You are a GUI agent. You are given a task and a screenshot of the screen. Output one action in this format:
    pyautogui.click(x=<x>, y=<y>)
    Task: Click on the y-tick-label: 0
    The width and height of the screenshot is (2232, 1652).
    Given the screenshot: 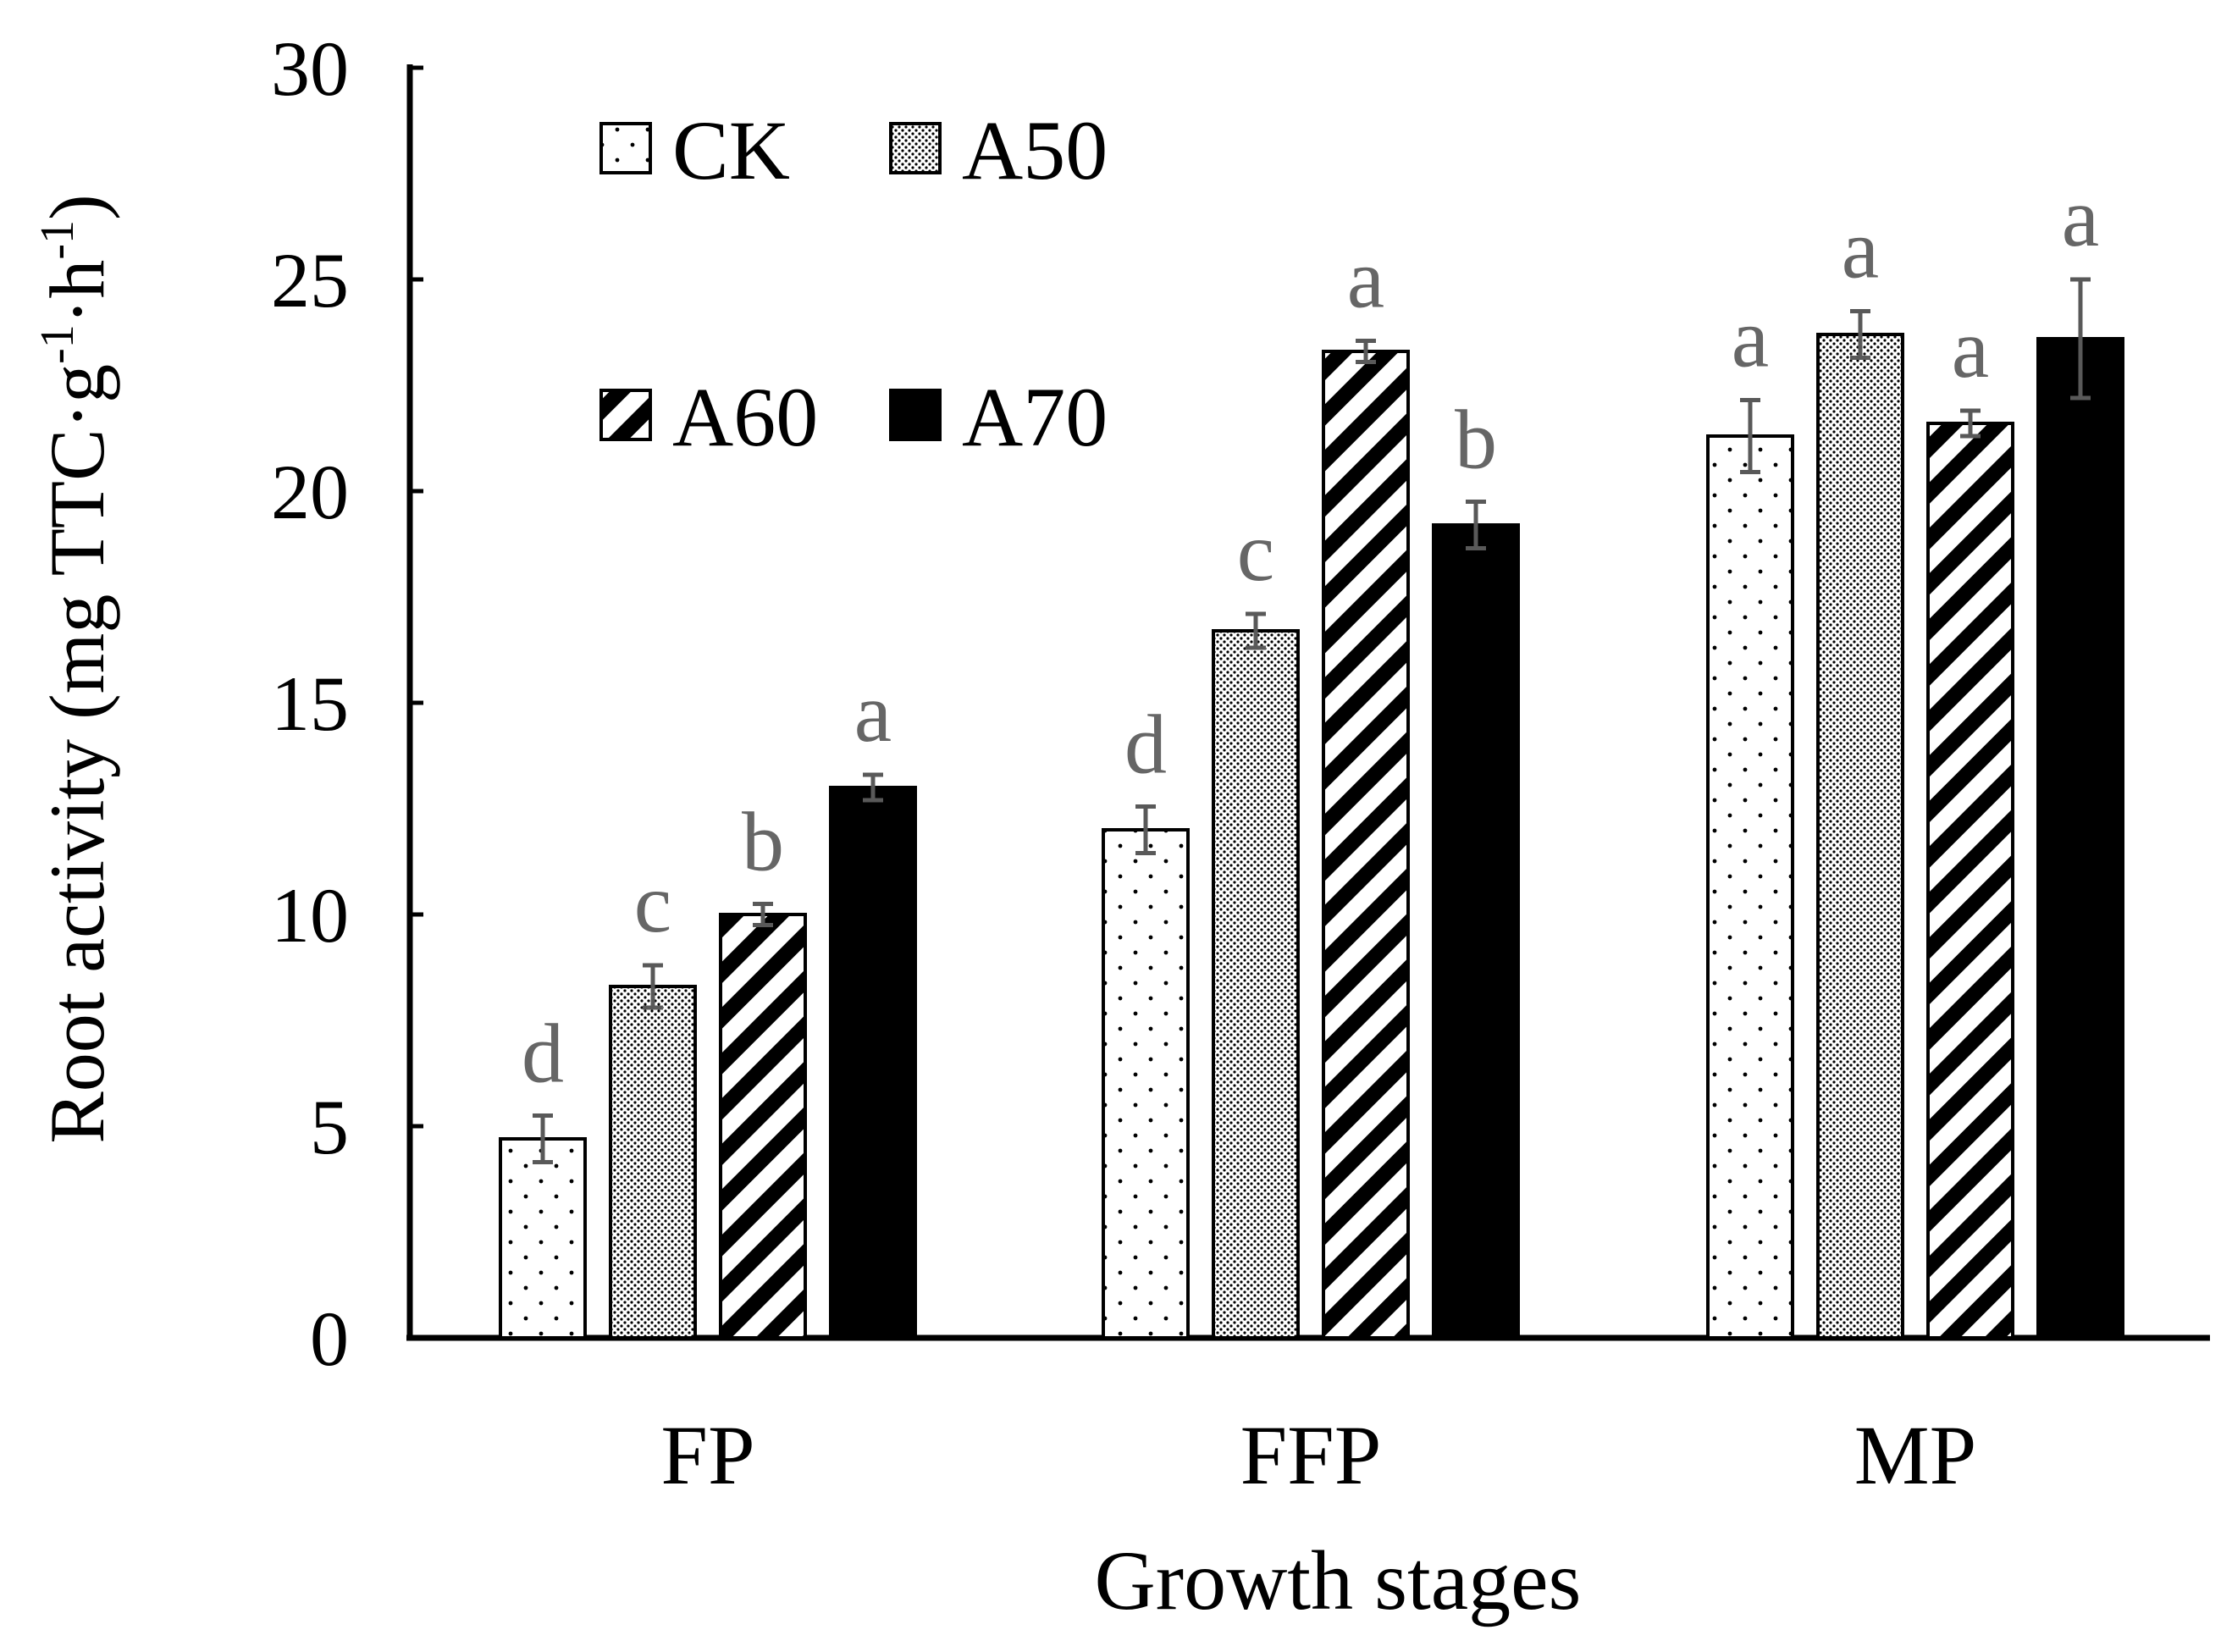 What is the action you would take?
    pyautogui.click(x=329, y=1339)
    